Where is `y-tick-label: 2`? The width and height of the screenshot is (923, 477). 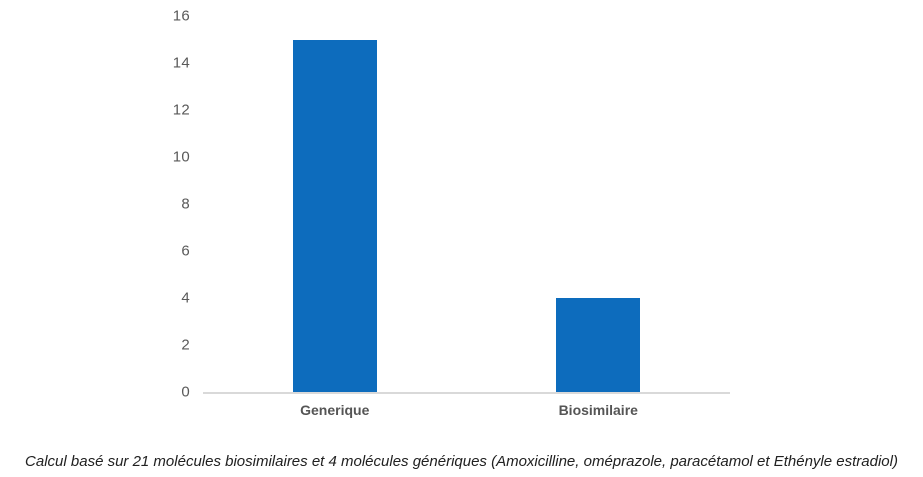 y-tick-label: 2 is located at coordinates (185, 345).